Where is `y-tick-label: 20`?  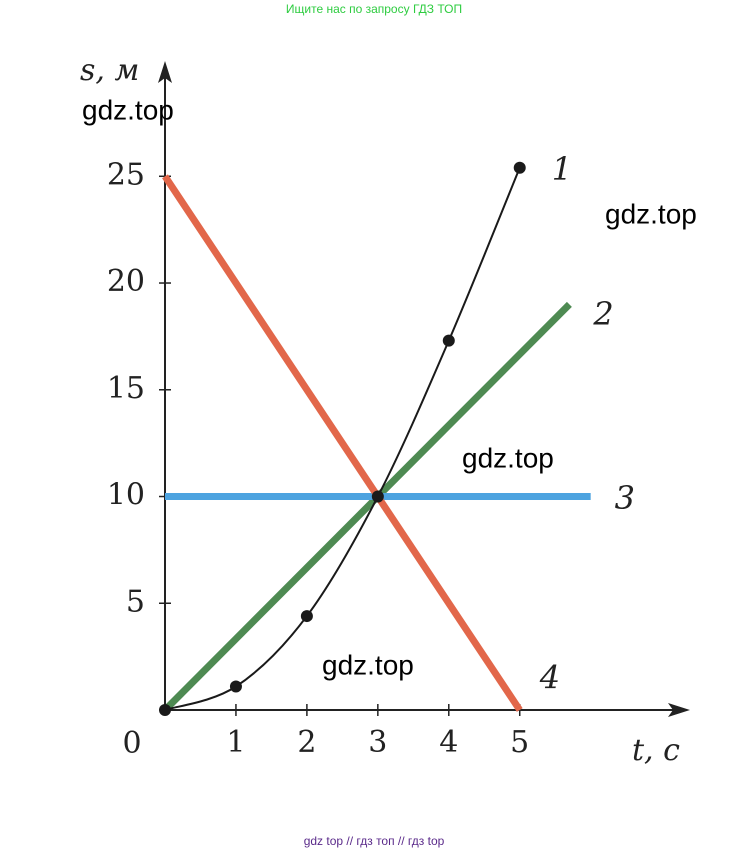 y-tick-label: 20 is located at coordinates (126, 281).